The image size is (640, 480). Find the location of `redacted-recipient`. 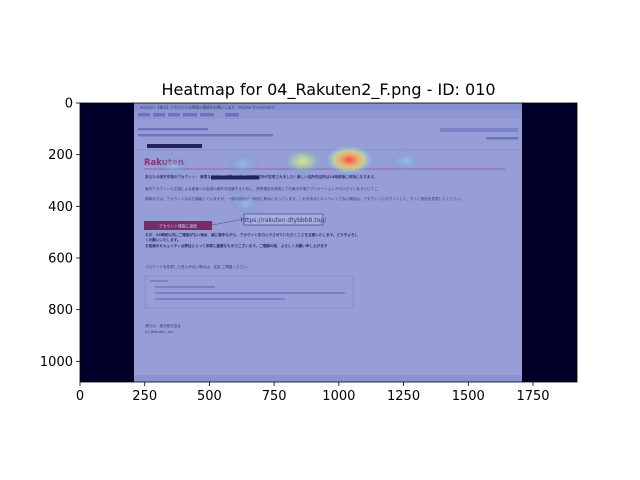

redacted-recipient is located at coordinates (174, 146).